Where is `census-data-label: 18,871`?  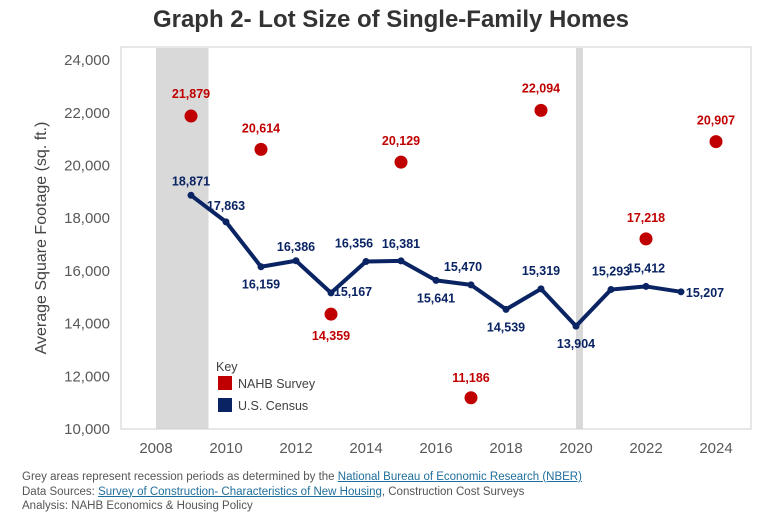
census-data-label: 18,871 is located at coordinates (191, 181).